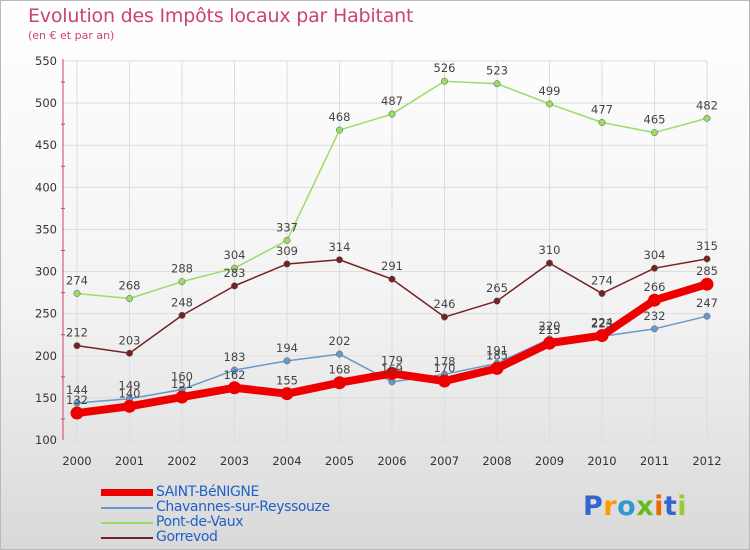  What do you see at coordinates (243, 507) in the screenshot?
I see `legend-label: Chavannes-sur-Reyssouze` at bounding box center [243, 507].